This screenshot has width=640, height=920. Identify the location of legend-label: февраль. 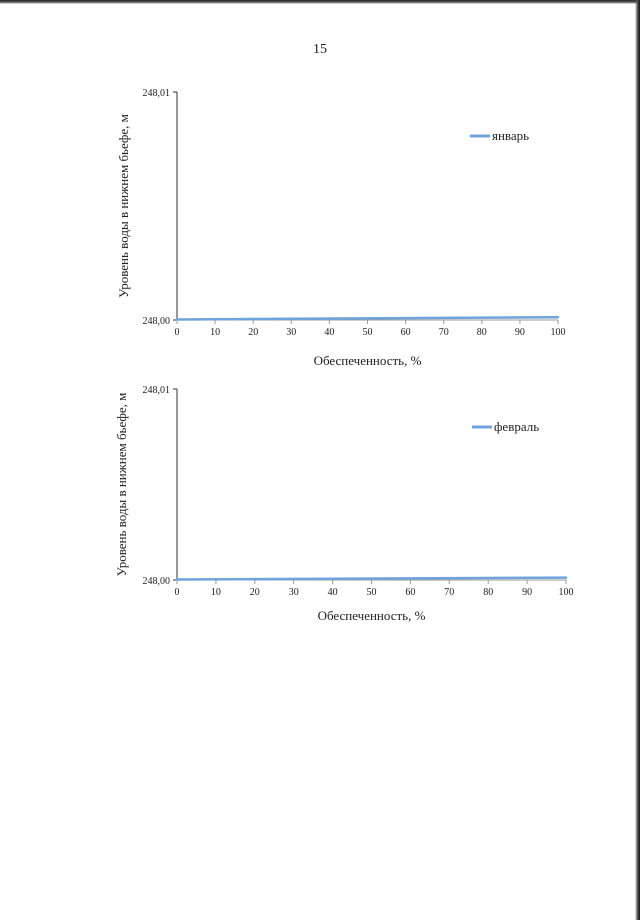
(516, 426).